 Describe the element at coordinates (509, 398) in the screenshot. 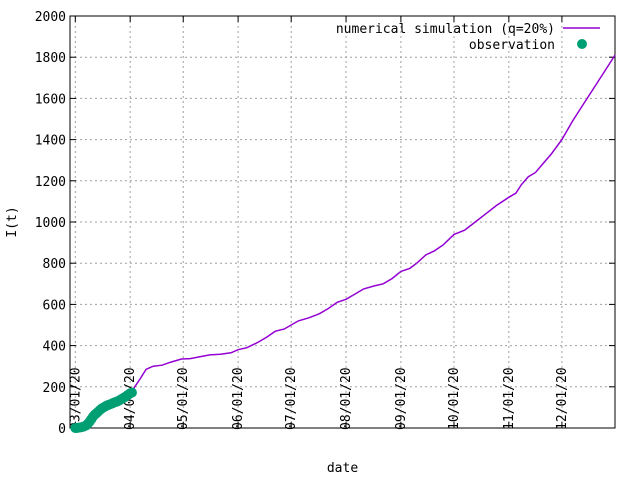

I see `x-tick-label: 11/01/20` at that location.